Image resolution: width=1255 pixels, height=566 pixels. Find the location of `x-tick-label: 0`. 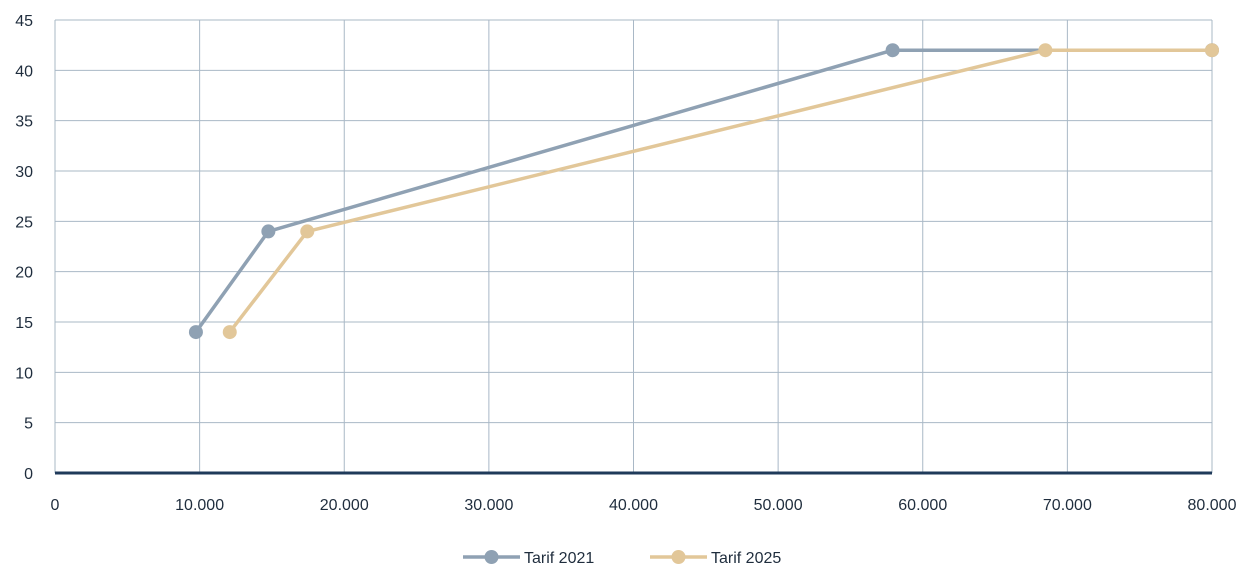

x-tick-label: 0 is located at coordinates (55, 505).